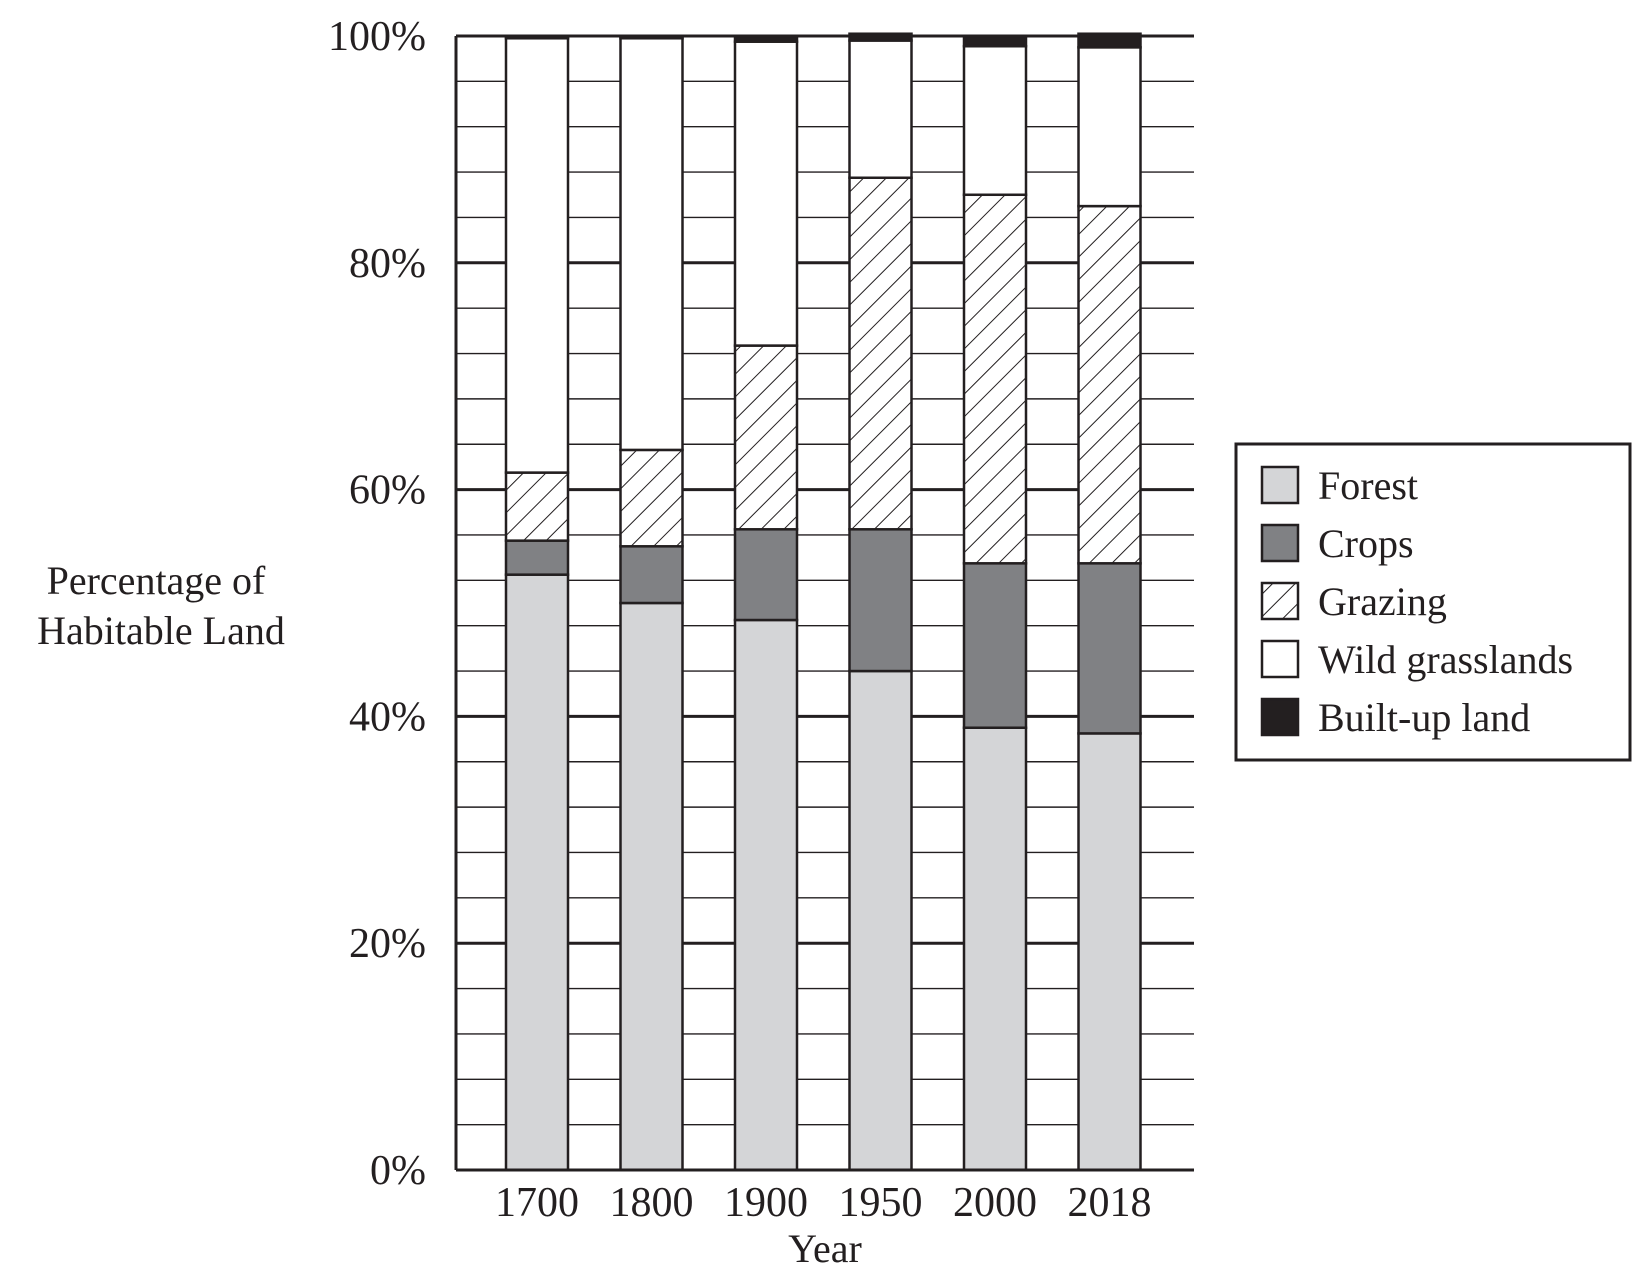  Describe the element at coordinates (880, 353) in the screenshot. I see `bar-segment-grazing-1950` at that location.